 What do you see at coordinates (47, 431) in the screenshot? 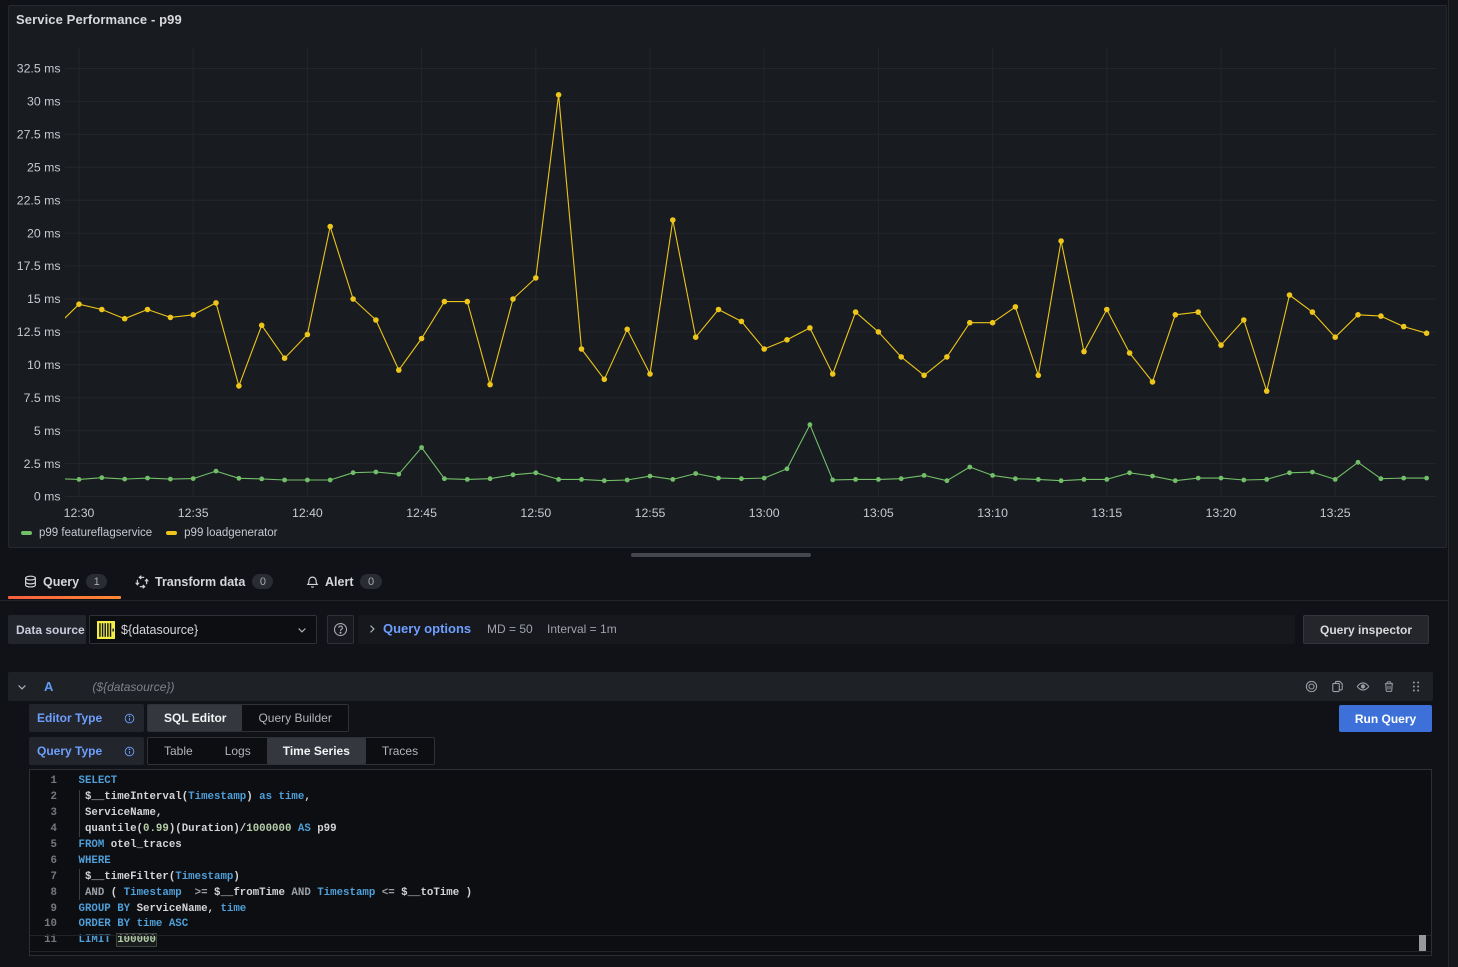
I see `svg-text: 5 ms` at bounding box center [47, 431].